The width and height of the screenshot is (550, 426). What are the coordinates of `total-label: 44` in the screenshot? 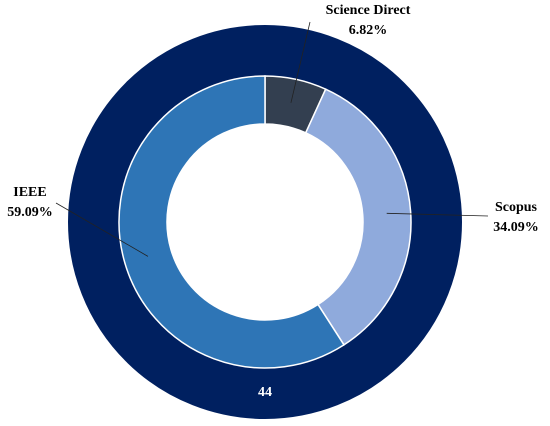 It's located at (265, 392).